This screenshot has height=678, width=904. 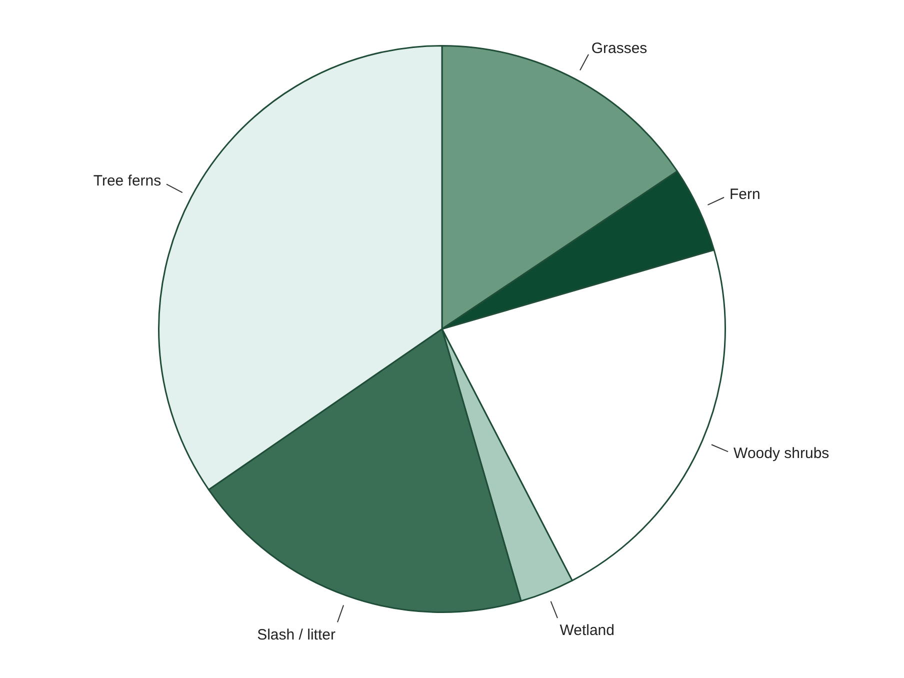 I want to click on slice-label: Tree ferns, so click(x=127, y=181).